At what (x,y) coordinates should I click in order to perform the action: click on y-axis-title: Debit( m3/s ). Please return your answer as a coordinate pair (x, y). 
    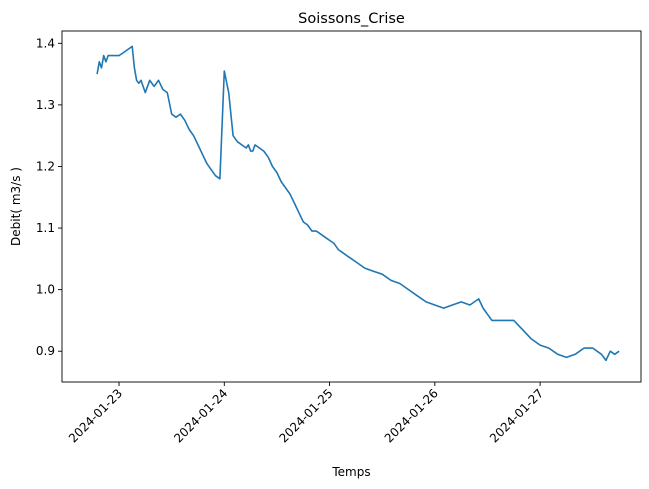
    Looking at the image, I should click on (16, 206).